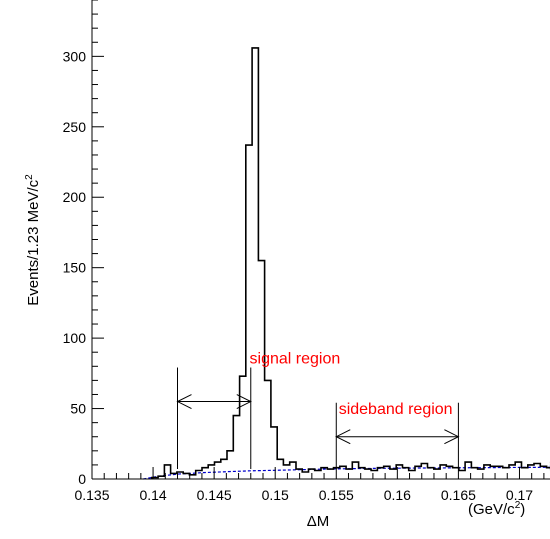  Describe the element at coordinates (491, 509) in the screenshot. I see `x-axis-unit-text: (GeV/c` at that location.